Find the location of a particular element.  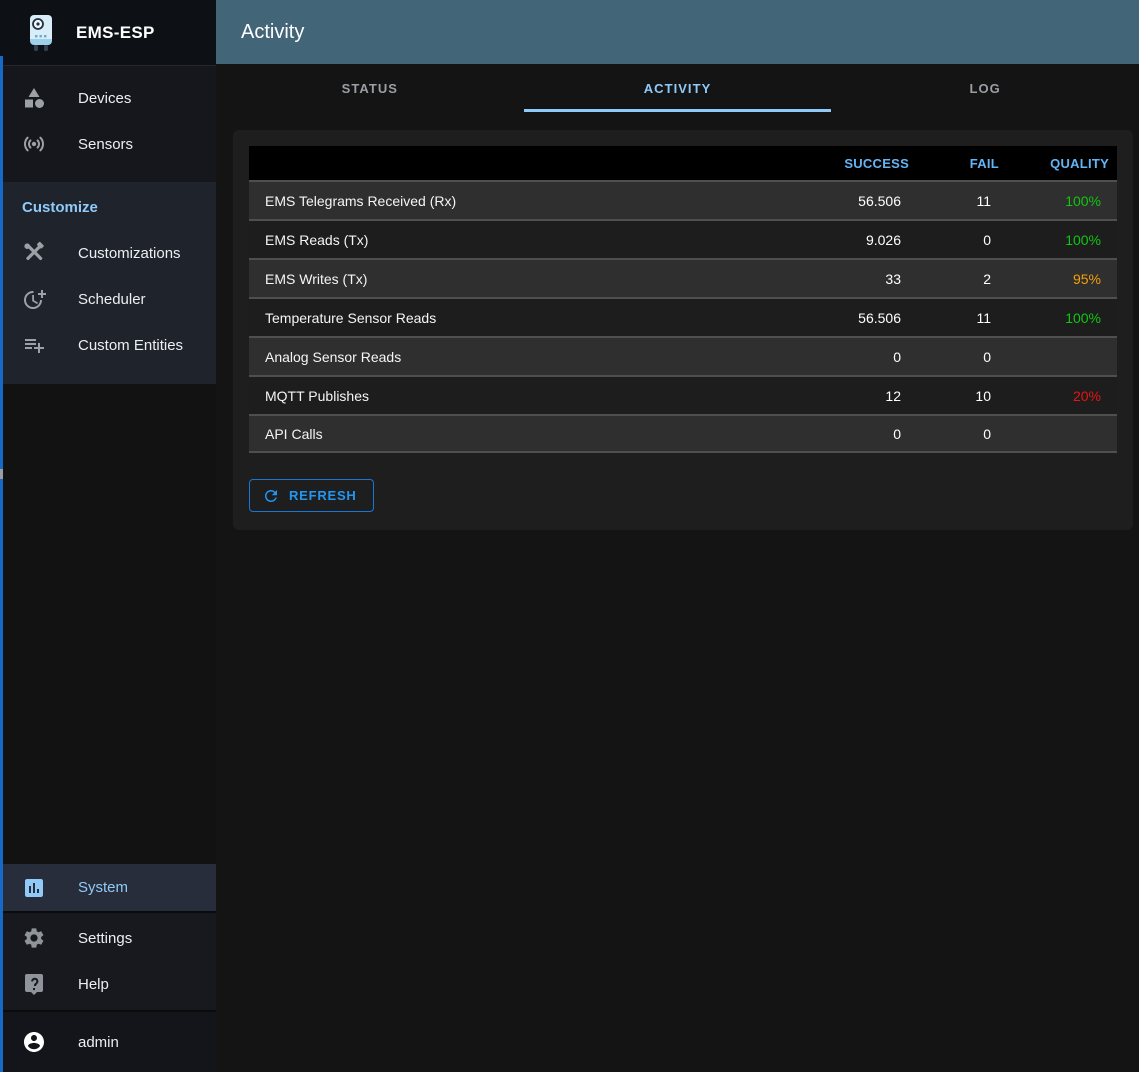

sidebar-item-label: System is located at coordinates (103, 887).